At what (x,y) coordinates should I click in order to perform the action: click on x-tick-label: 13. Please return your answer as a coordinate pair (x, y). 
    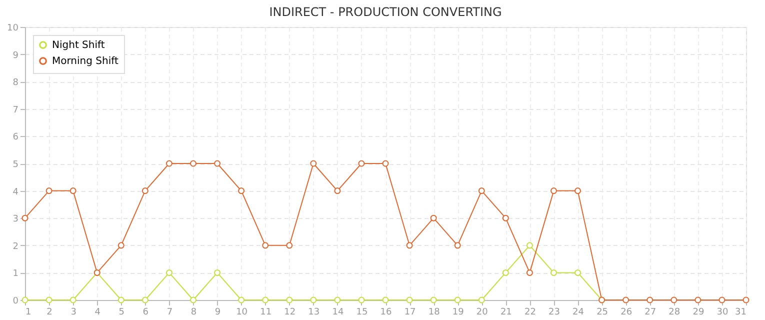
    Looking at the image, I should click on (314, 313).